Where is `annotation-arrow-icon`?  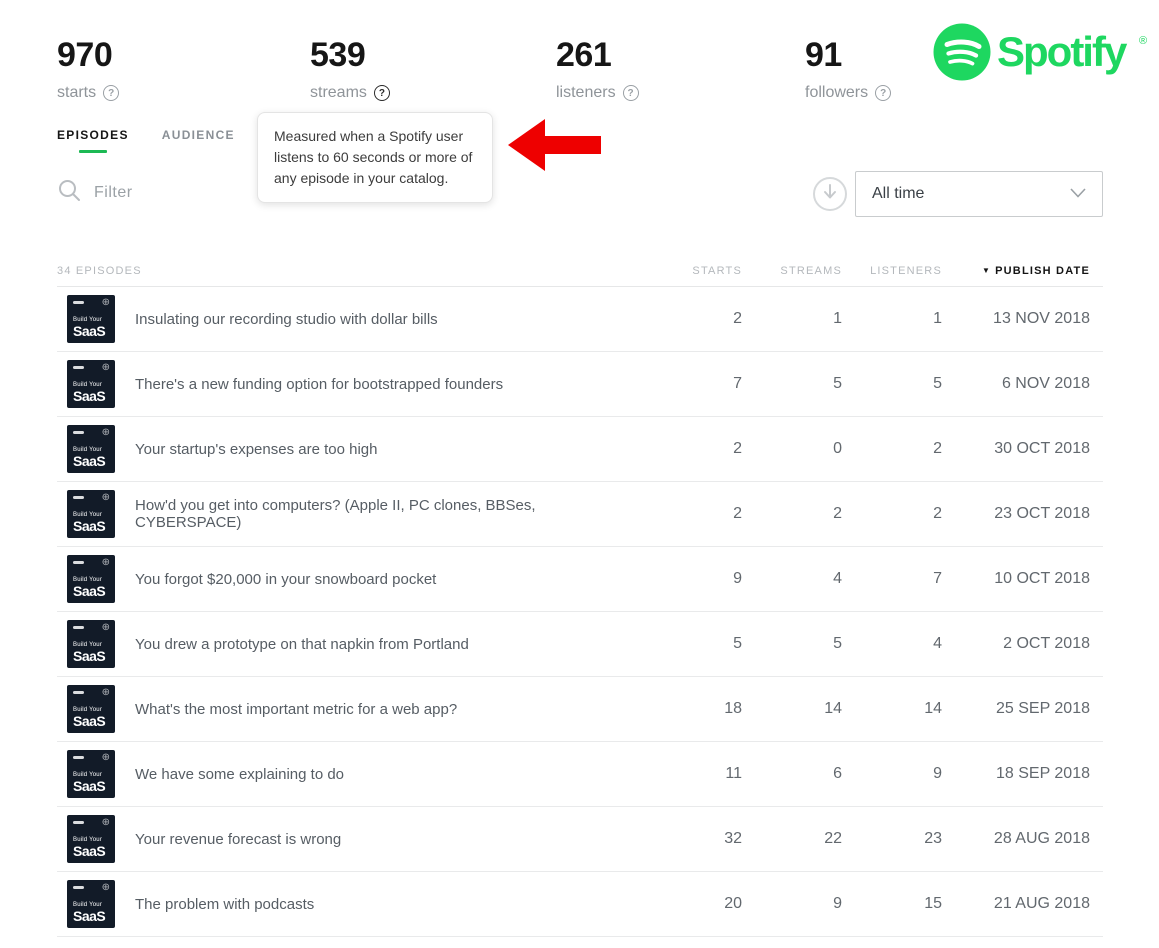
annotation-arrow-icon is located at coordinates (554, 148).